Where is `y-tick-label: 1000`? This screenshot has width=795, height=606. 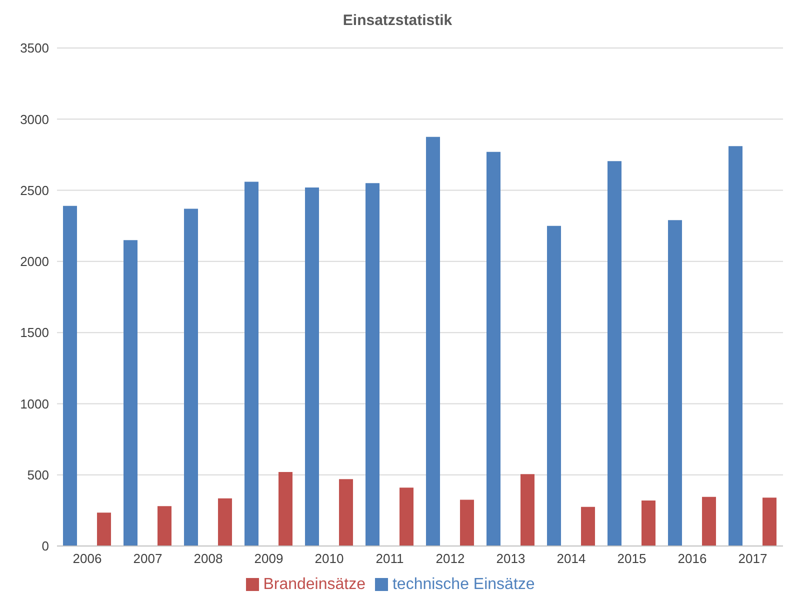
y-tick-label: 1000 is located at coordinates (34, 404).